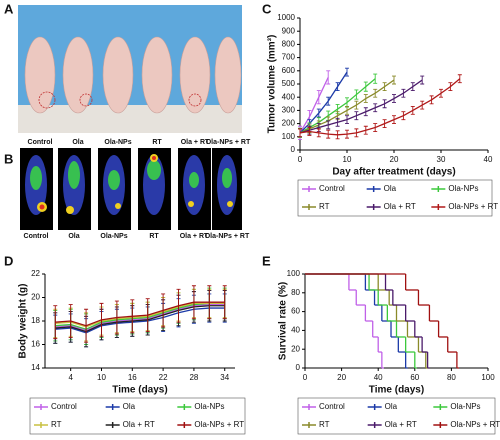  What do you see at coordinates (298, 367) in the screenshot?
I see `y-tick-label: 0` at bounding box center [298, 367].